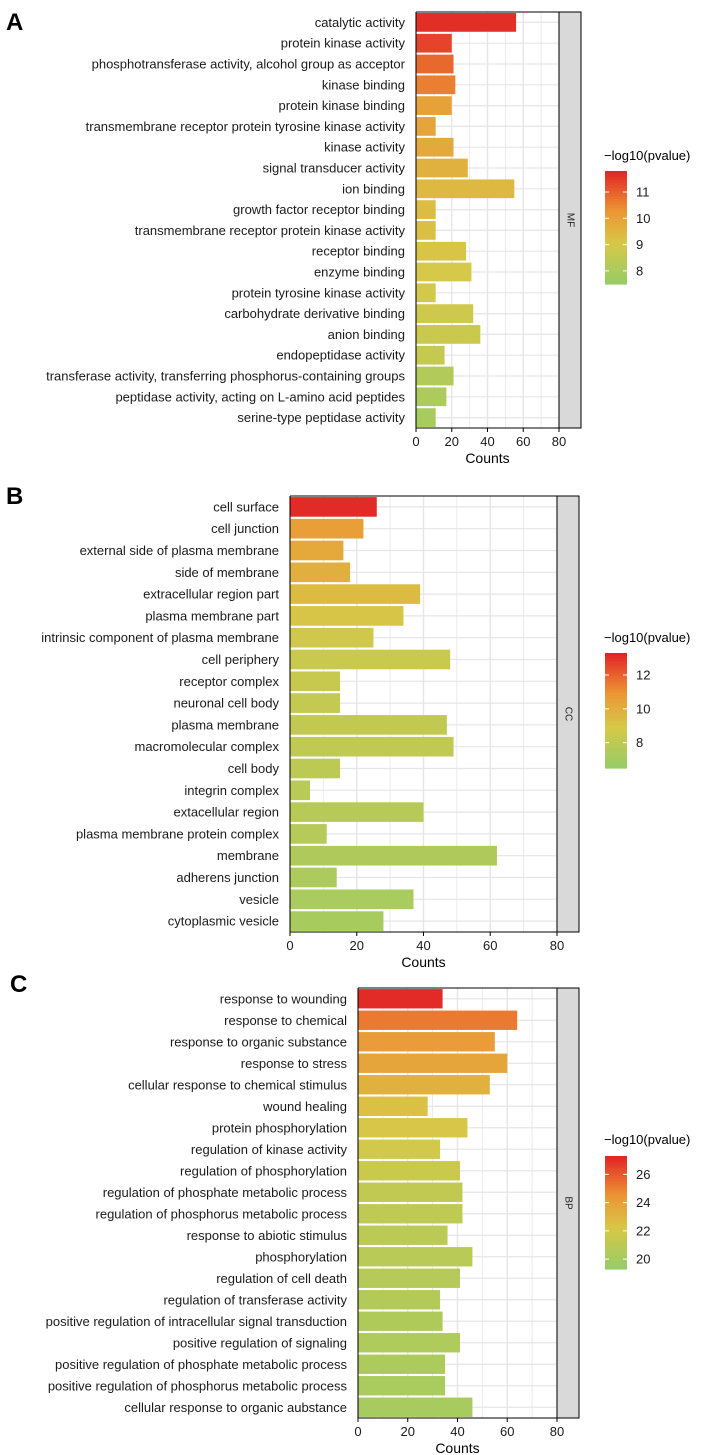  I want to click on x-tick-label: 40, so click(457, 1431).